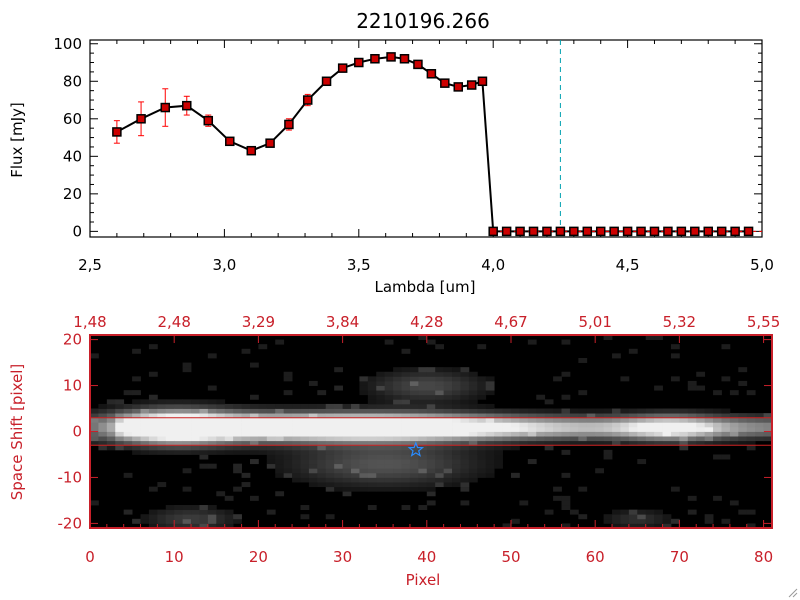  Describe the element at coordinates (90, 265) in the screenshot. I see `x-tick-label: 2,5` at that location.